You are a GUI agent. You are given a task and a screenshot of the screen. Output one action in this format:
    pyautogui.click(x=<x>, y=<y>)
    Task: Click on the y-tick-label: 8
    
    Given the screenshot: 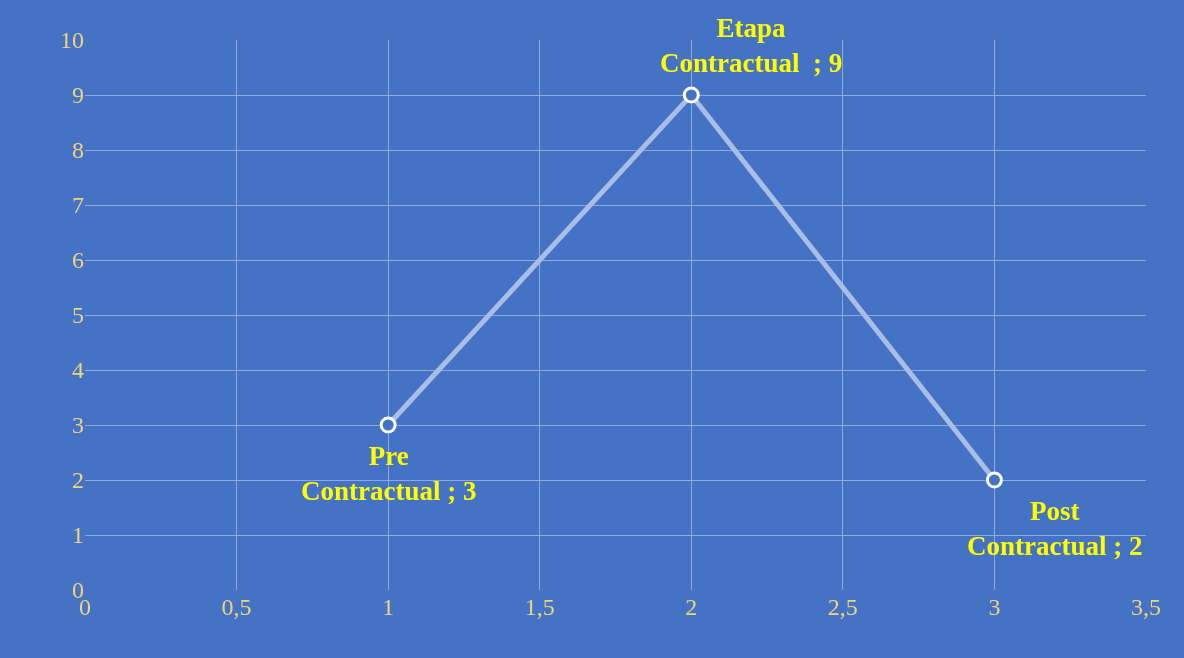 What is the action you would take?
    pyautogui.click(x=78, y=150)
    